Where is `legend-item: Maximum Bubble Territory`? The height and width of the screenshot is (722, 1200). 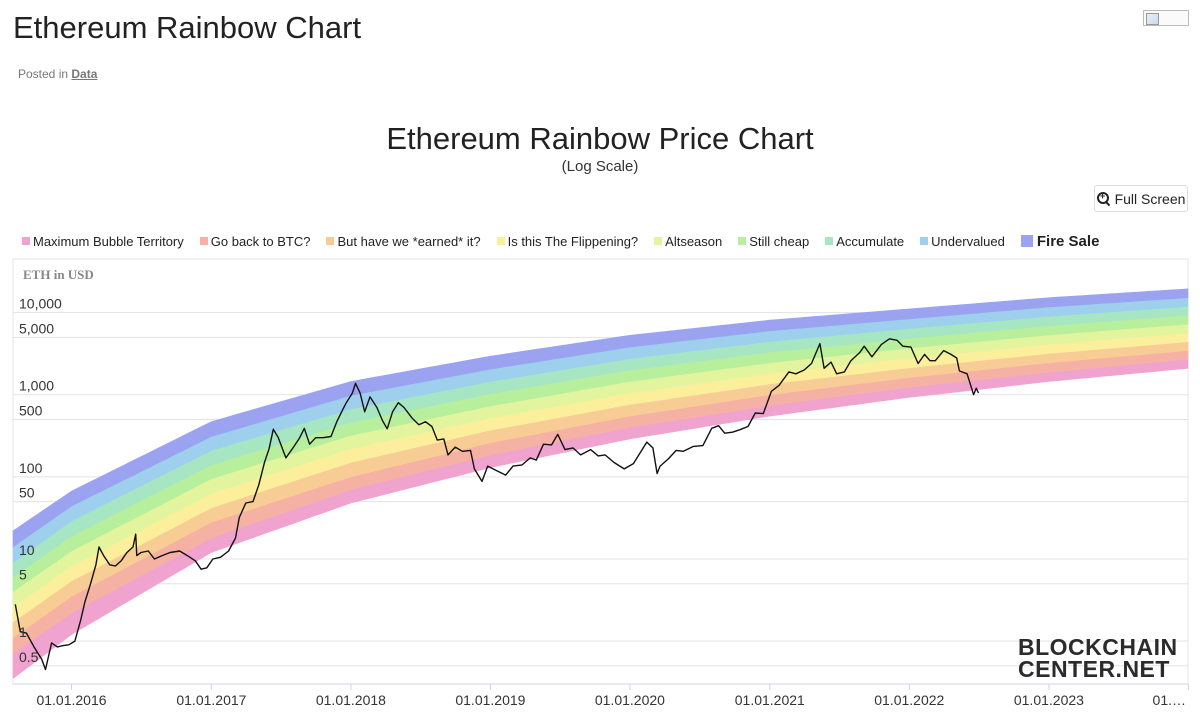 legend-item: Maximum Bubble Territory is located at coordinates (103, 241).